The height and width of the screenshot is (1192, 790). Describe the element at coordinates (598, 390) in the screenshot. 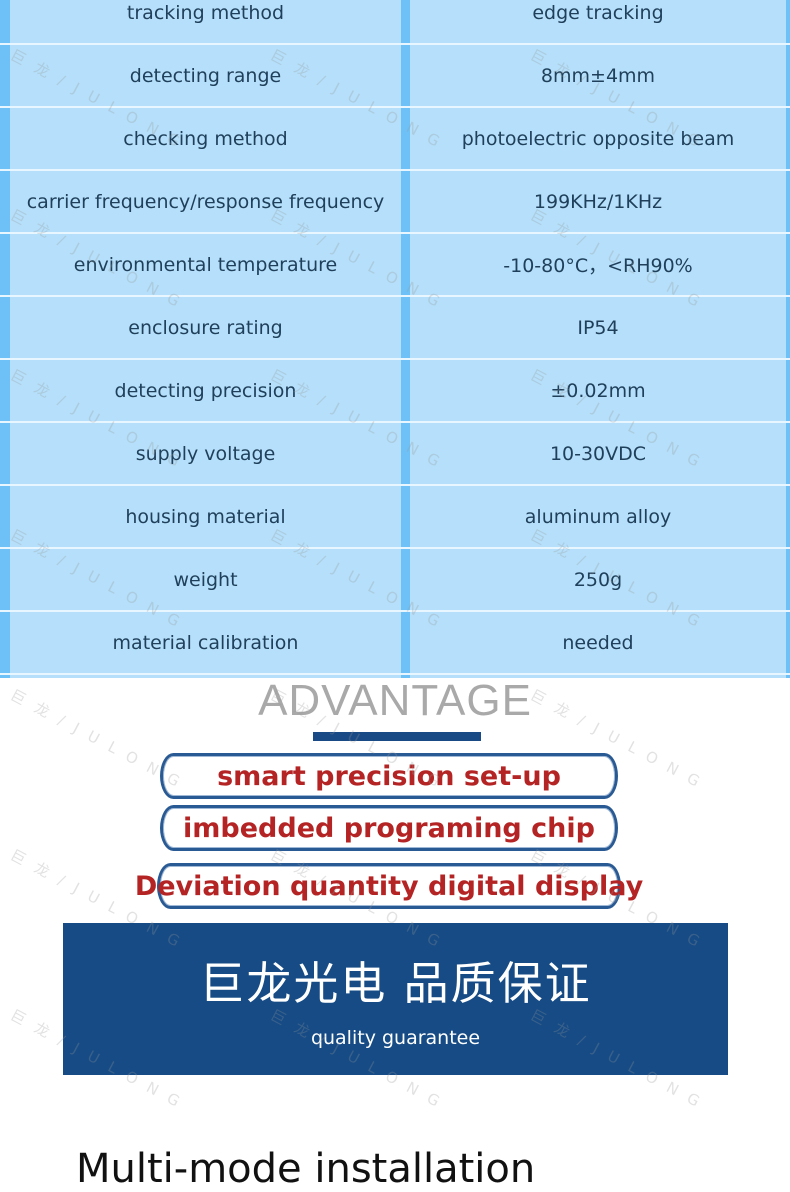

I see `spec-value: ±0.02mm` at that location.